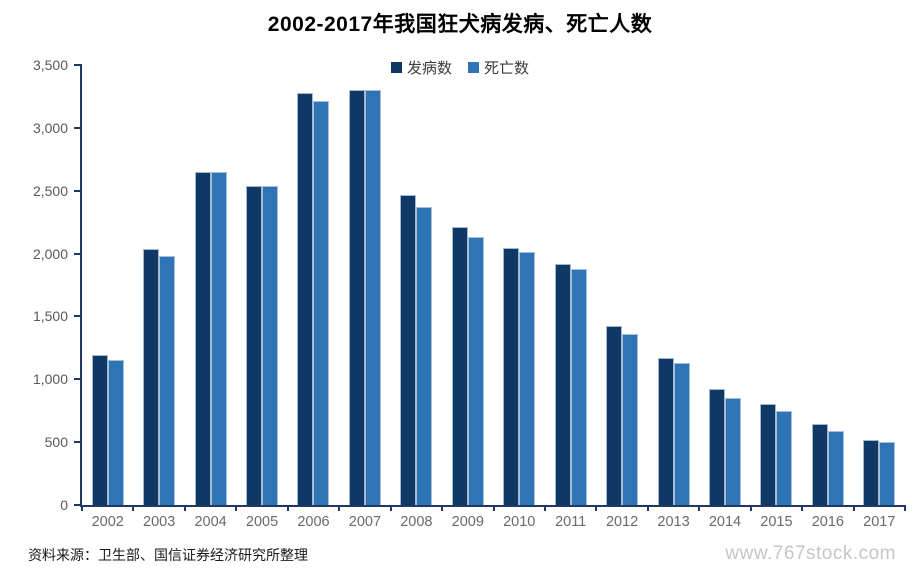 The height and width of the screenshot is (575, 920). I want to click on x-axis-label: 2013, so click(673, 522).